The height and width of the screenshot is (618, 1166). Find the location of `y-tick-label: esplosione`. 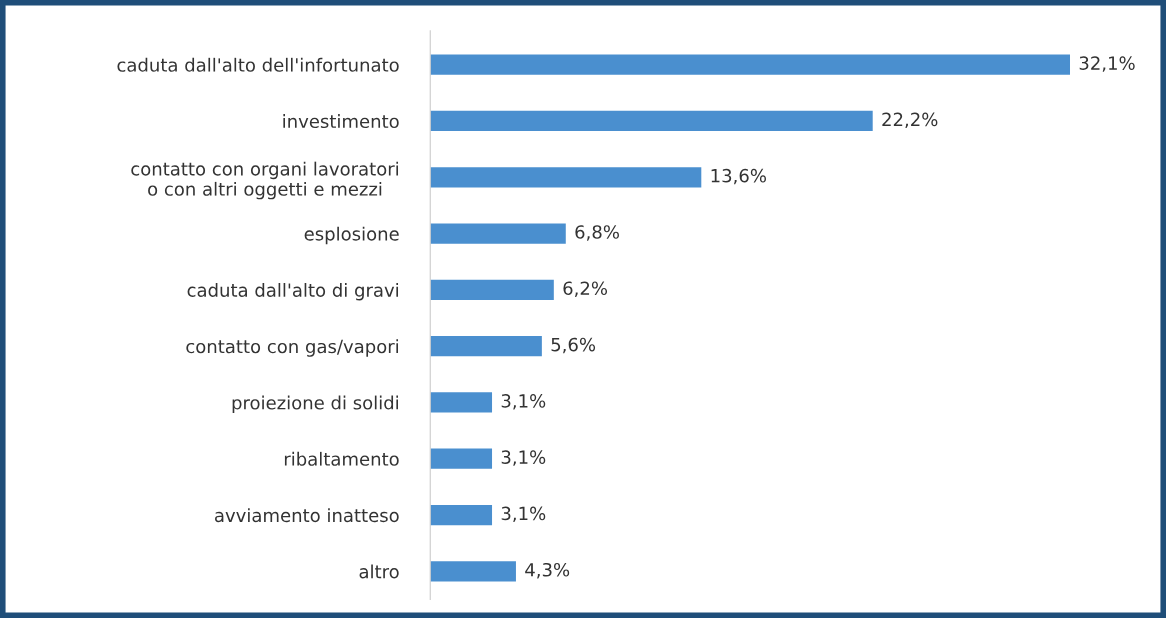

y-tick-label: esplosione is located at coordinates (351, 235).